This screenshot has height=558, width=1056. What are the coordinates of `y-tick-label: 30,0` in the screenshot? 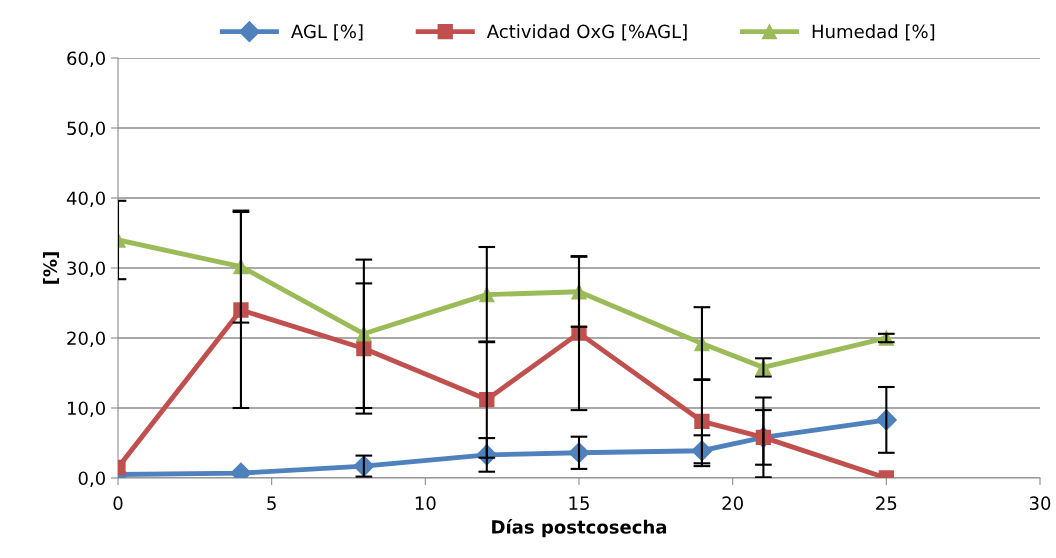 It's located at (86, 269).